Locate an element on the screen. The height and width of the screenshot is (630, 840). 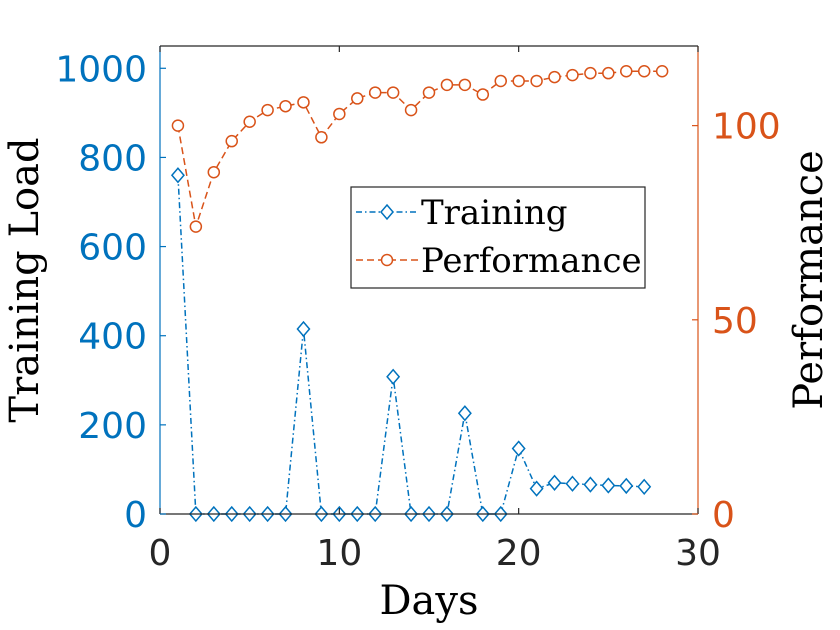
right-y-axis-label: Performance is located at coordinates (809, 280).